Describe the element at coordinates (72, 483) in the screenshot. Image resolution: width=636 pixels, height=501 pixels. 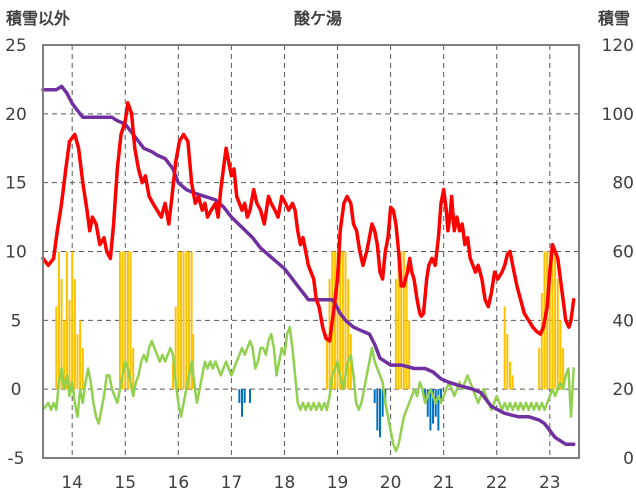
I see `x-tick-label: 14` at that location.